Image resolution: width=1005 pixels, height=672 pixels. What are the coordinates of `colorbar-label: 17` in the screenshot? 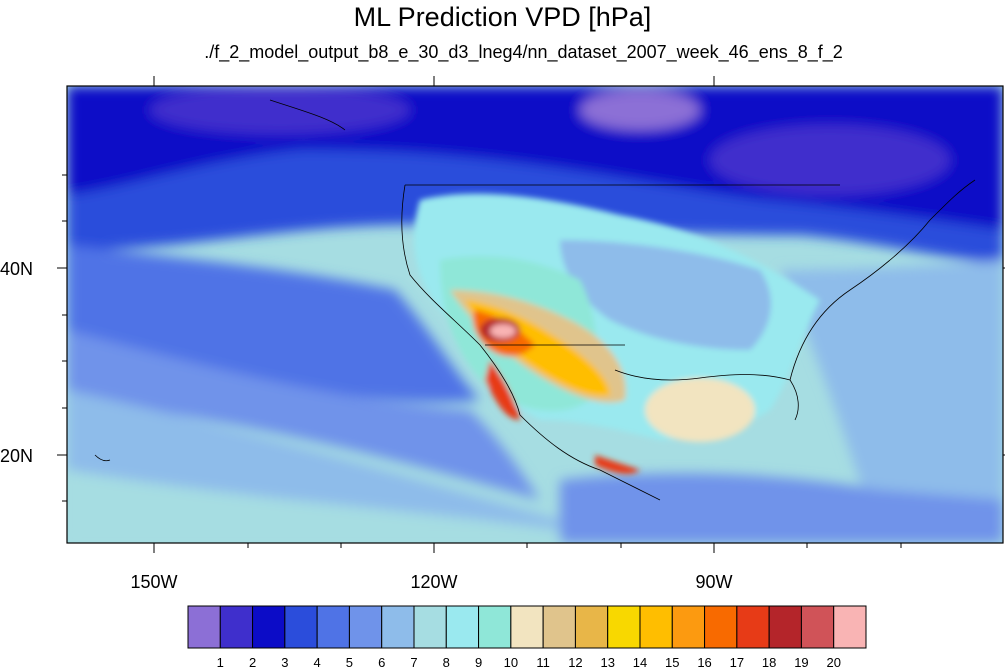 It's located at (737, 662).